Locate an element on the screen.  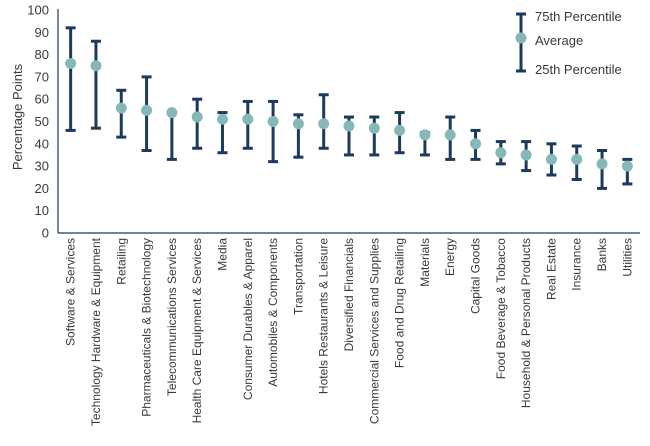
category-label: Commercial Services and Supplies is located at coordinates (374, 331).